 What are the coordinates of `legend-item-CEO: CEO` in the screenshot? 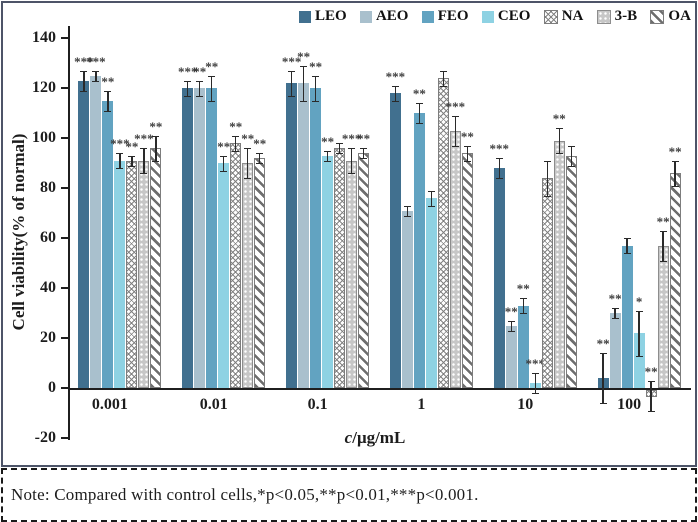 It's located at (505, 16).